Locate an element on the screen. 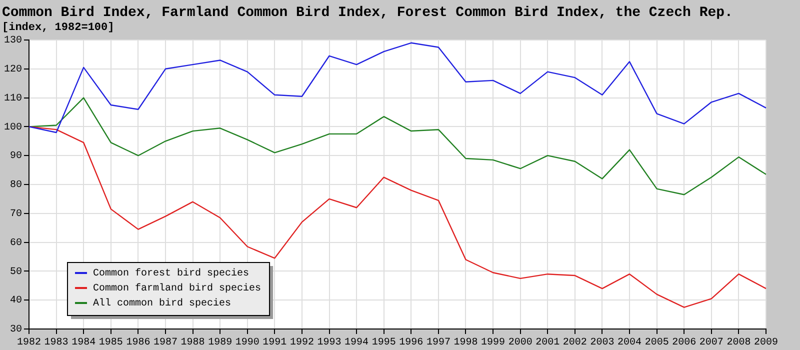 Image resolution: width=800 pixels, height=350 pixels. x-tick-label: 1998 is located at coordinates (466, 343).